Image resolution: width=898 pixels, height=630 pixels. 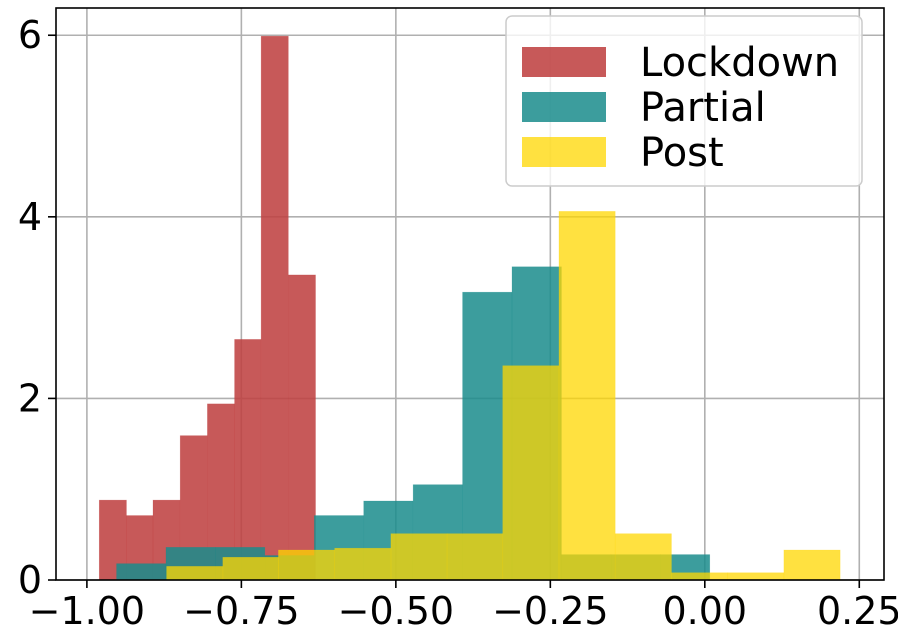 I want to click on y-tick-label: 0, so click(x=30, y=580).